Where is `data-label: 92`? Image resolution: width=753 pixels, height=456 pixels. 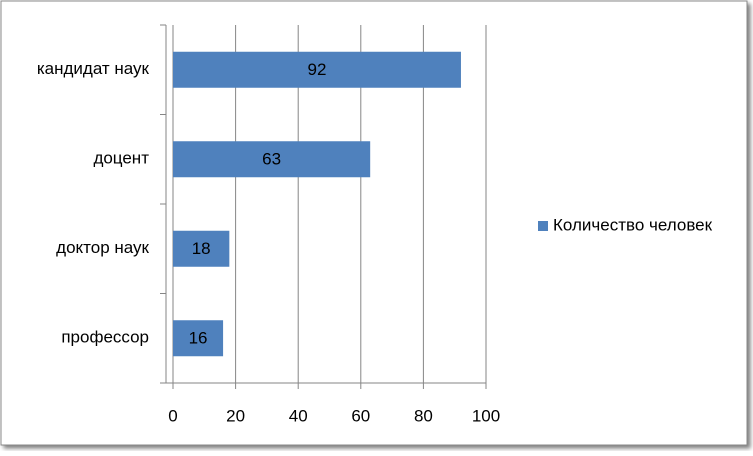
data-label: 92 is located at coordinates (317, 69).